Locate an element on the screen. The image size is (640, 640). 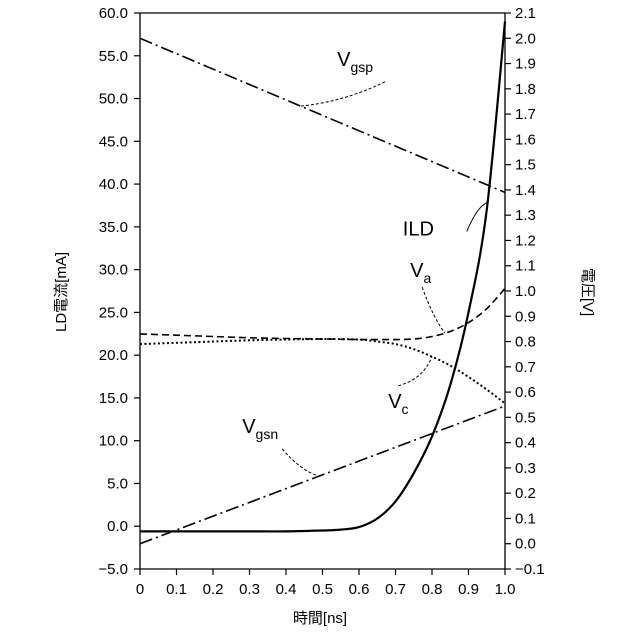
right-y-axis-title: 電圧[V] is located at coordinates (587, 292).